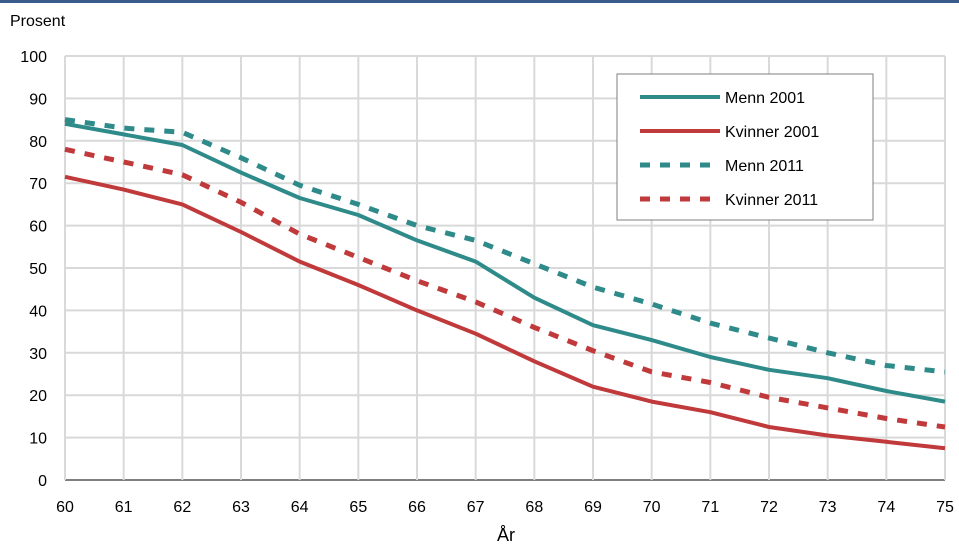 The height and width of the screenshot is (547, 959). What do you see at coordinates (42, 481) in the screenshot?
I see `y-tick-label: 0` at bounding box center [42, 481].